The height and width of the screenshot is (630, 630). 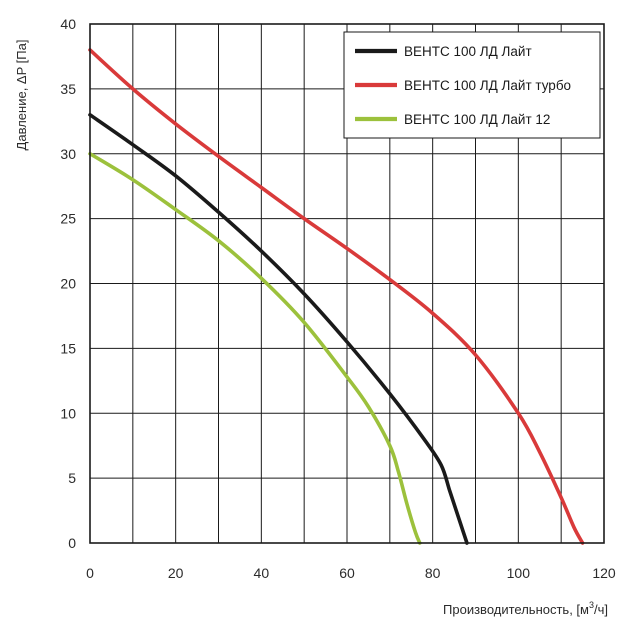 I want to click on y-tick-label-35: 35, so click(x=68, y=89).